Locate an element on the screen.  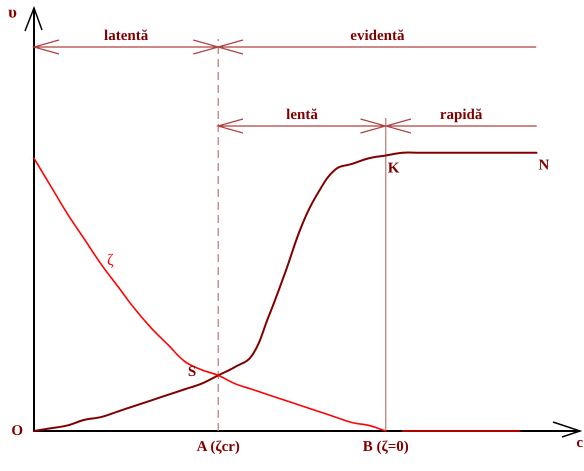
text: lentă is located at coordinates (302, 115).